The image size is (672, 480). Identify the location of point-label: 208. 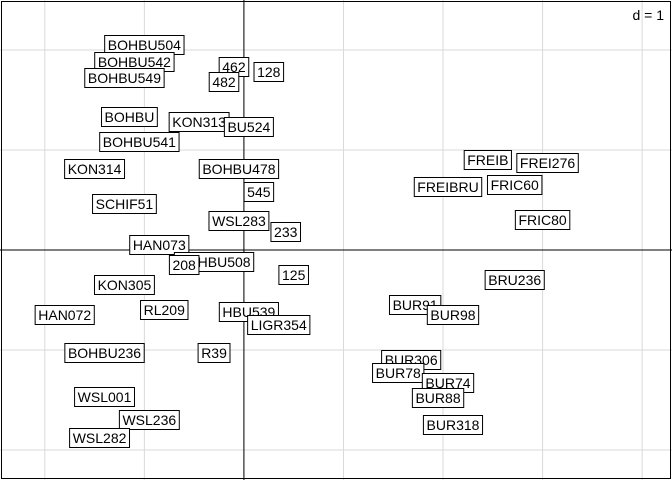
(184, 265).